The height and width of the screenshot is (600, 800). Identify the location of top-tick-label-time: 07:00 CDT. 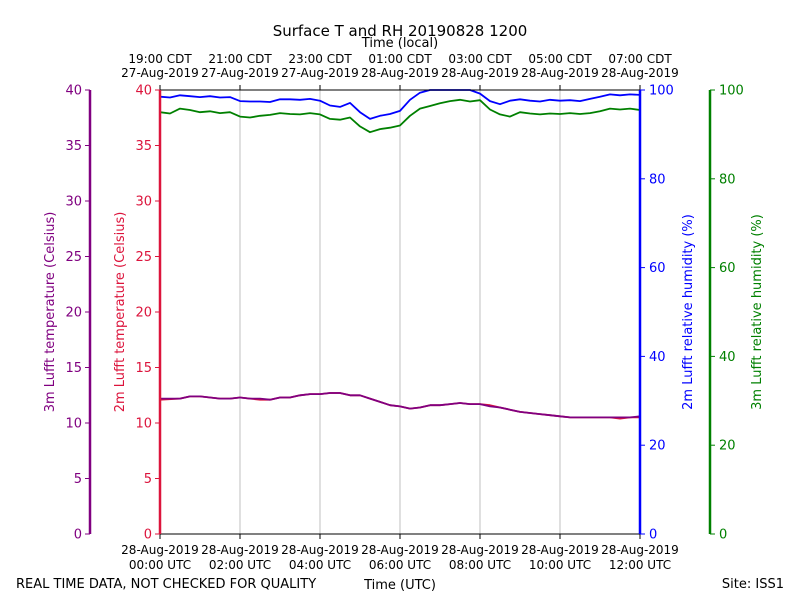
(640, 59).